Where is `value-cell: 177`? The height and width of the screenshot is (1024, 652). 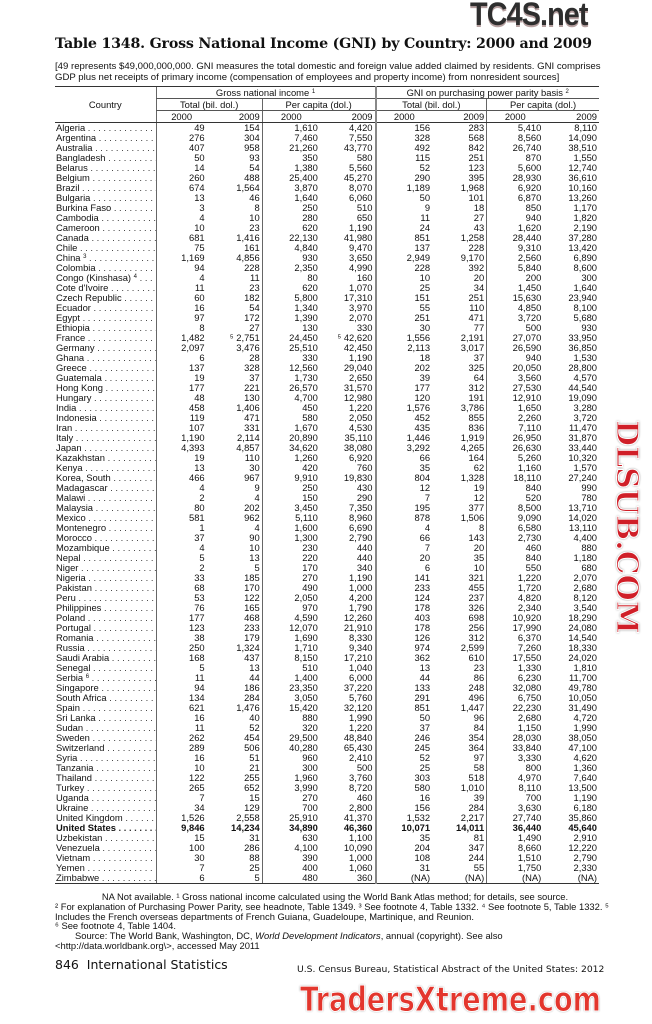
value-cell: 177 is located at coordinates (403, 388).